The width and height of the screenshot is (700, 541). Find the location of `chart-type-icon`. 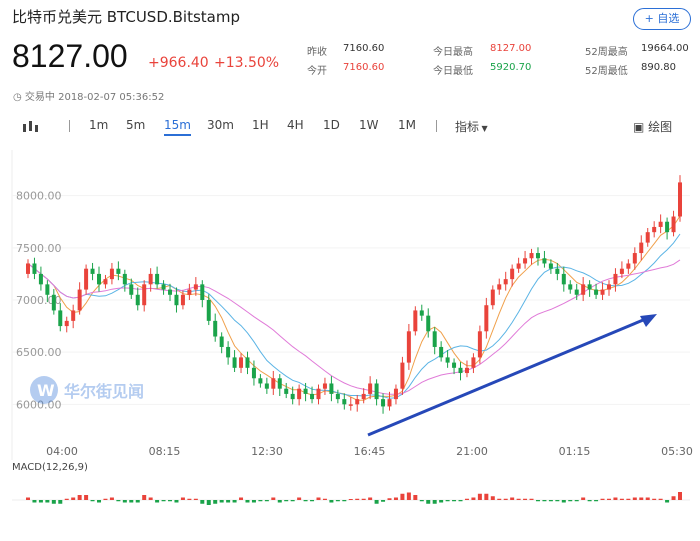

chart-type-icon is located at coordinates (31, 128).